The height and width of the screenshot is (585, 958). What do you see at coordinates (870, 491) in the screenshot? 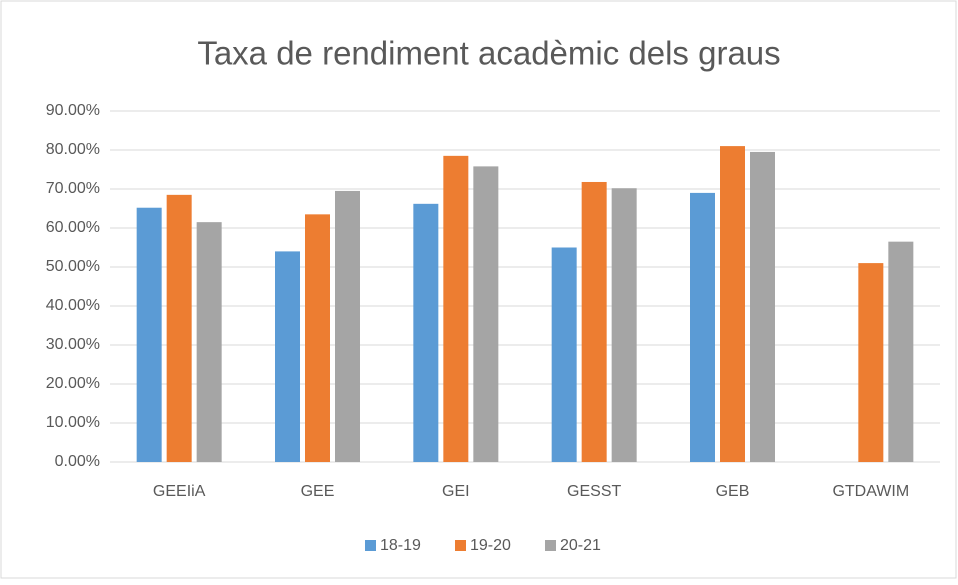
I see `x-tick-label: GTDAWIM` at bounding box center [870, 491].